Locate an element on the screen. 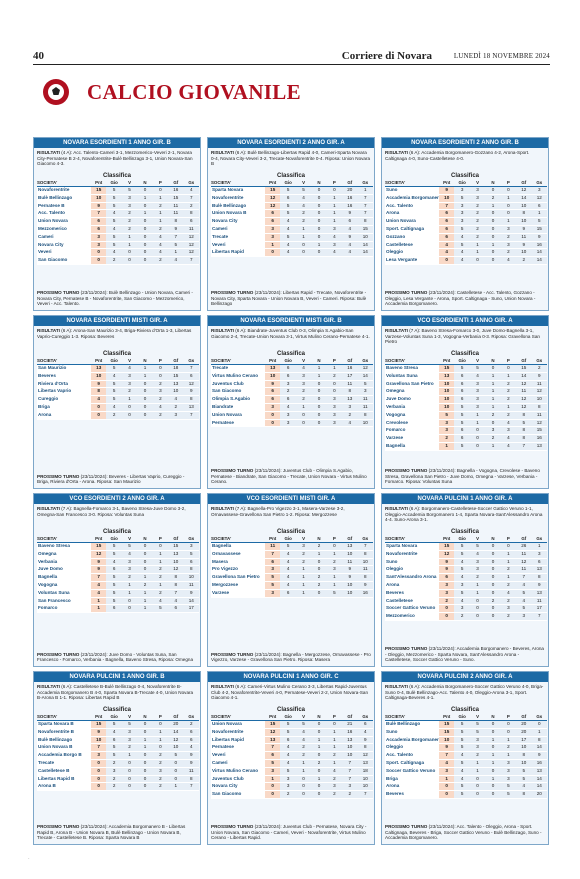 This screenshot has height=879, width=580. team-name: Veveri is located at coordinates (238, 755).